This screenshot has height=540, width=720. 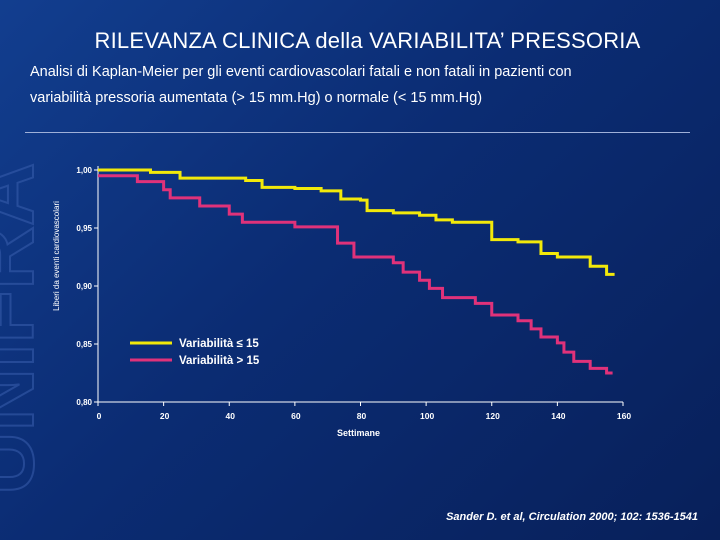 I want to click on y-tick-label: 0,85, so click(x=84, y=344).